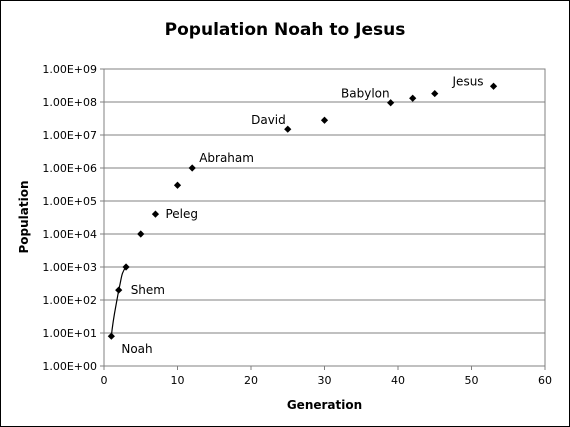  What do you see at coordinates (178, 380) in the screenshot?
I see `x-tick-label: 10` at bounding box center [178, 380].